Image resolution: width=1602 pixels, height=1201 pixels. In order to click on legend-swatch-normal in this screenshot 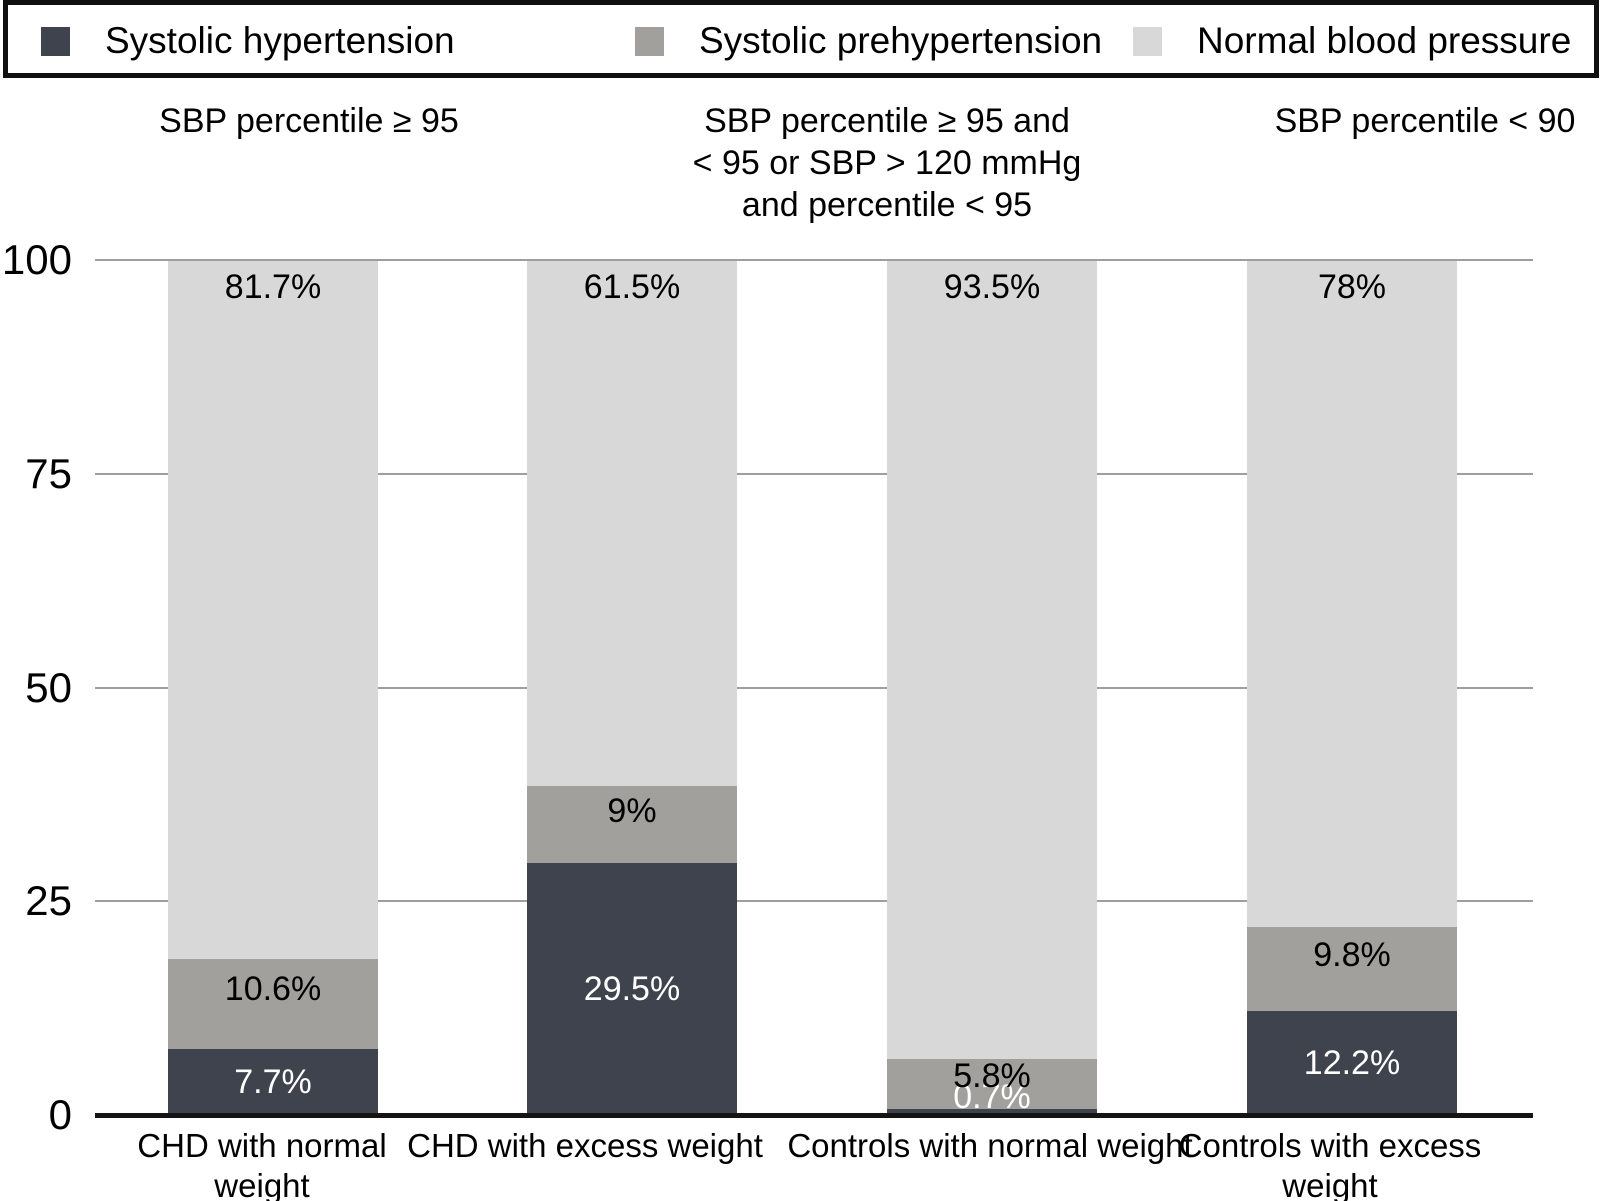, I will do `click(1147, 41)`.